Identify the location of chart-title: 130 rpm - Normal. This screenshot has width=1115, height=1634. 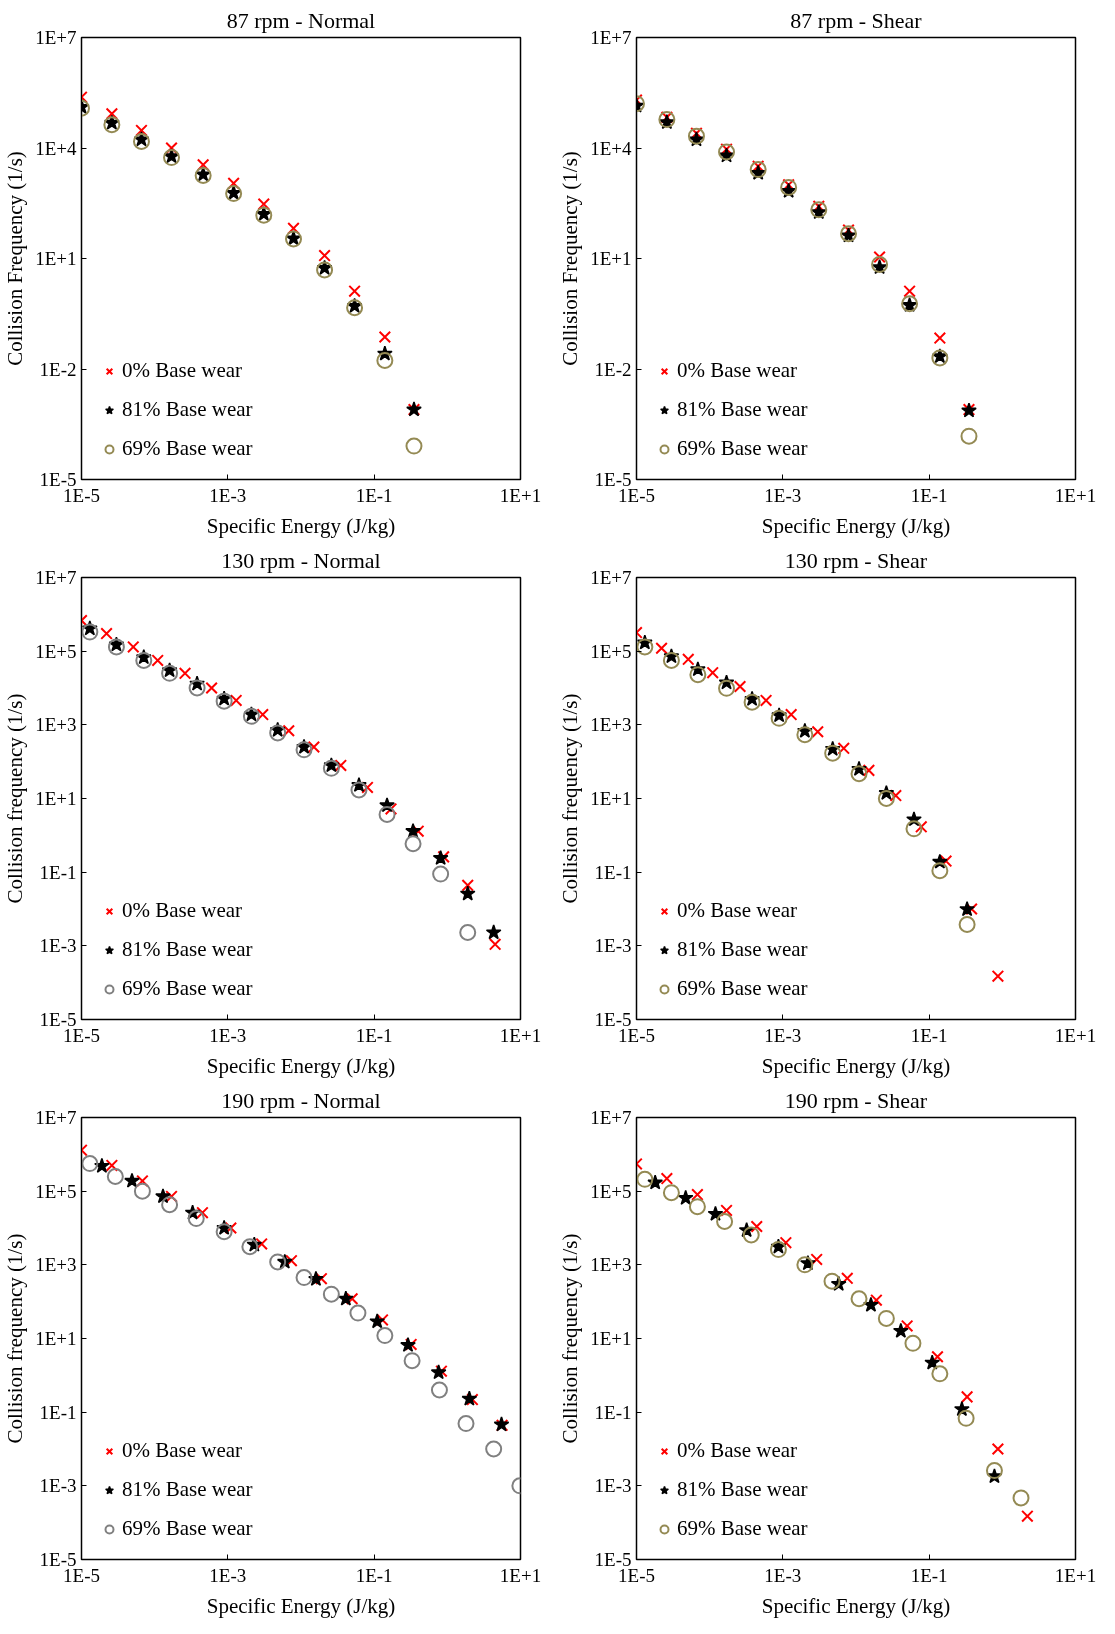
(301, 560).